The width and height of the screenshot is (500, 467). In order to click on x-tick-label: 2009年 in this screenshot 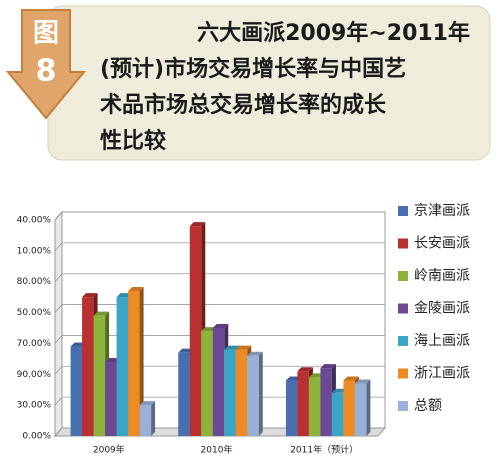, I will do `click(109, 450)`.